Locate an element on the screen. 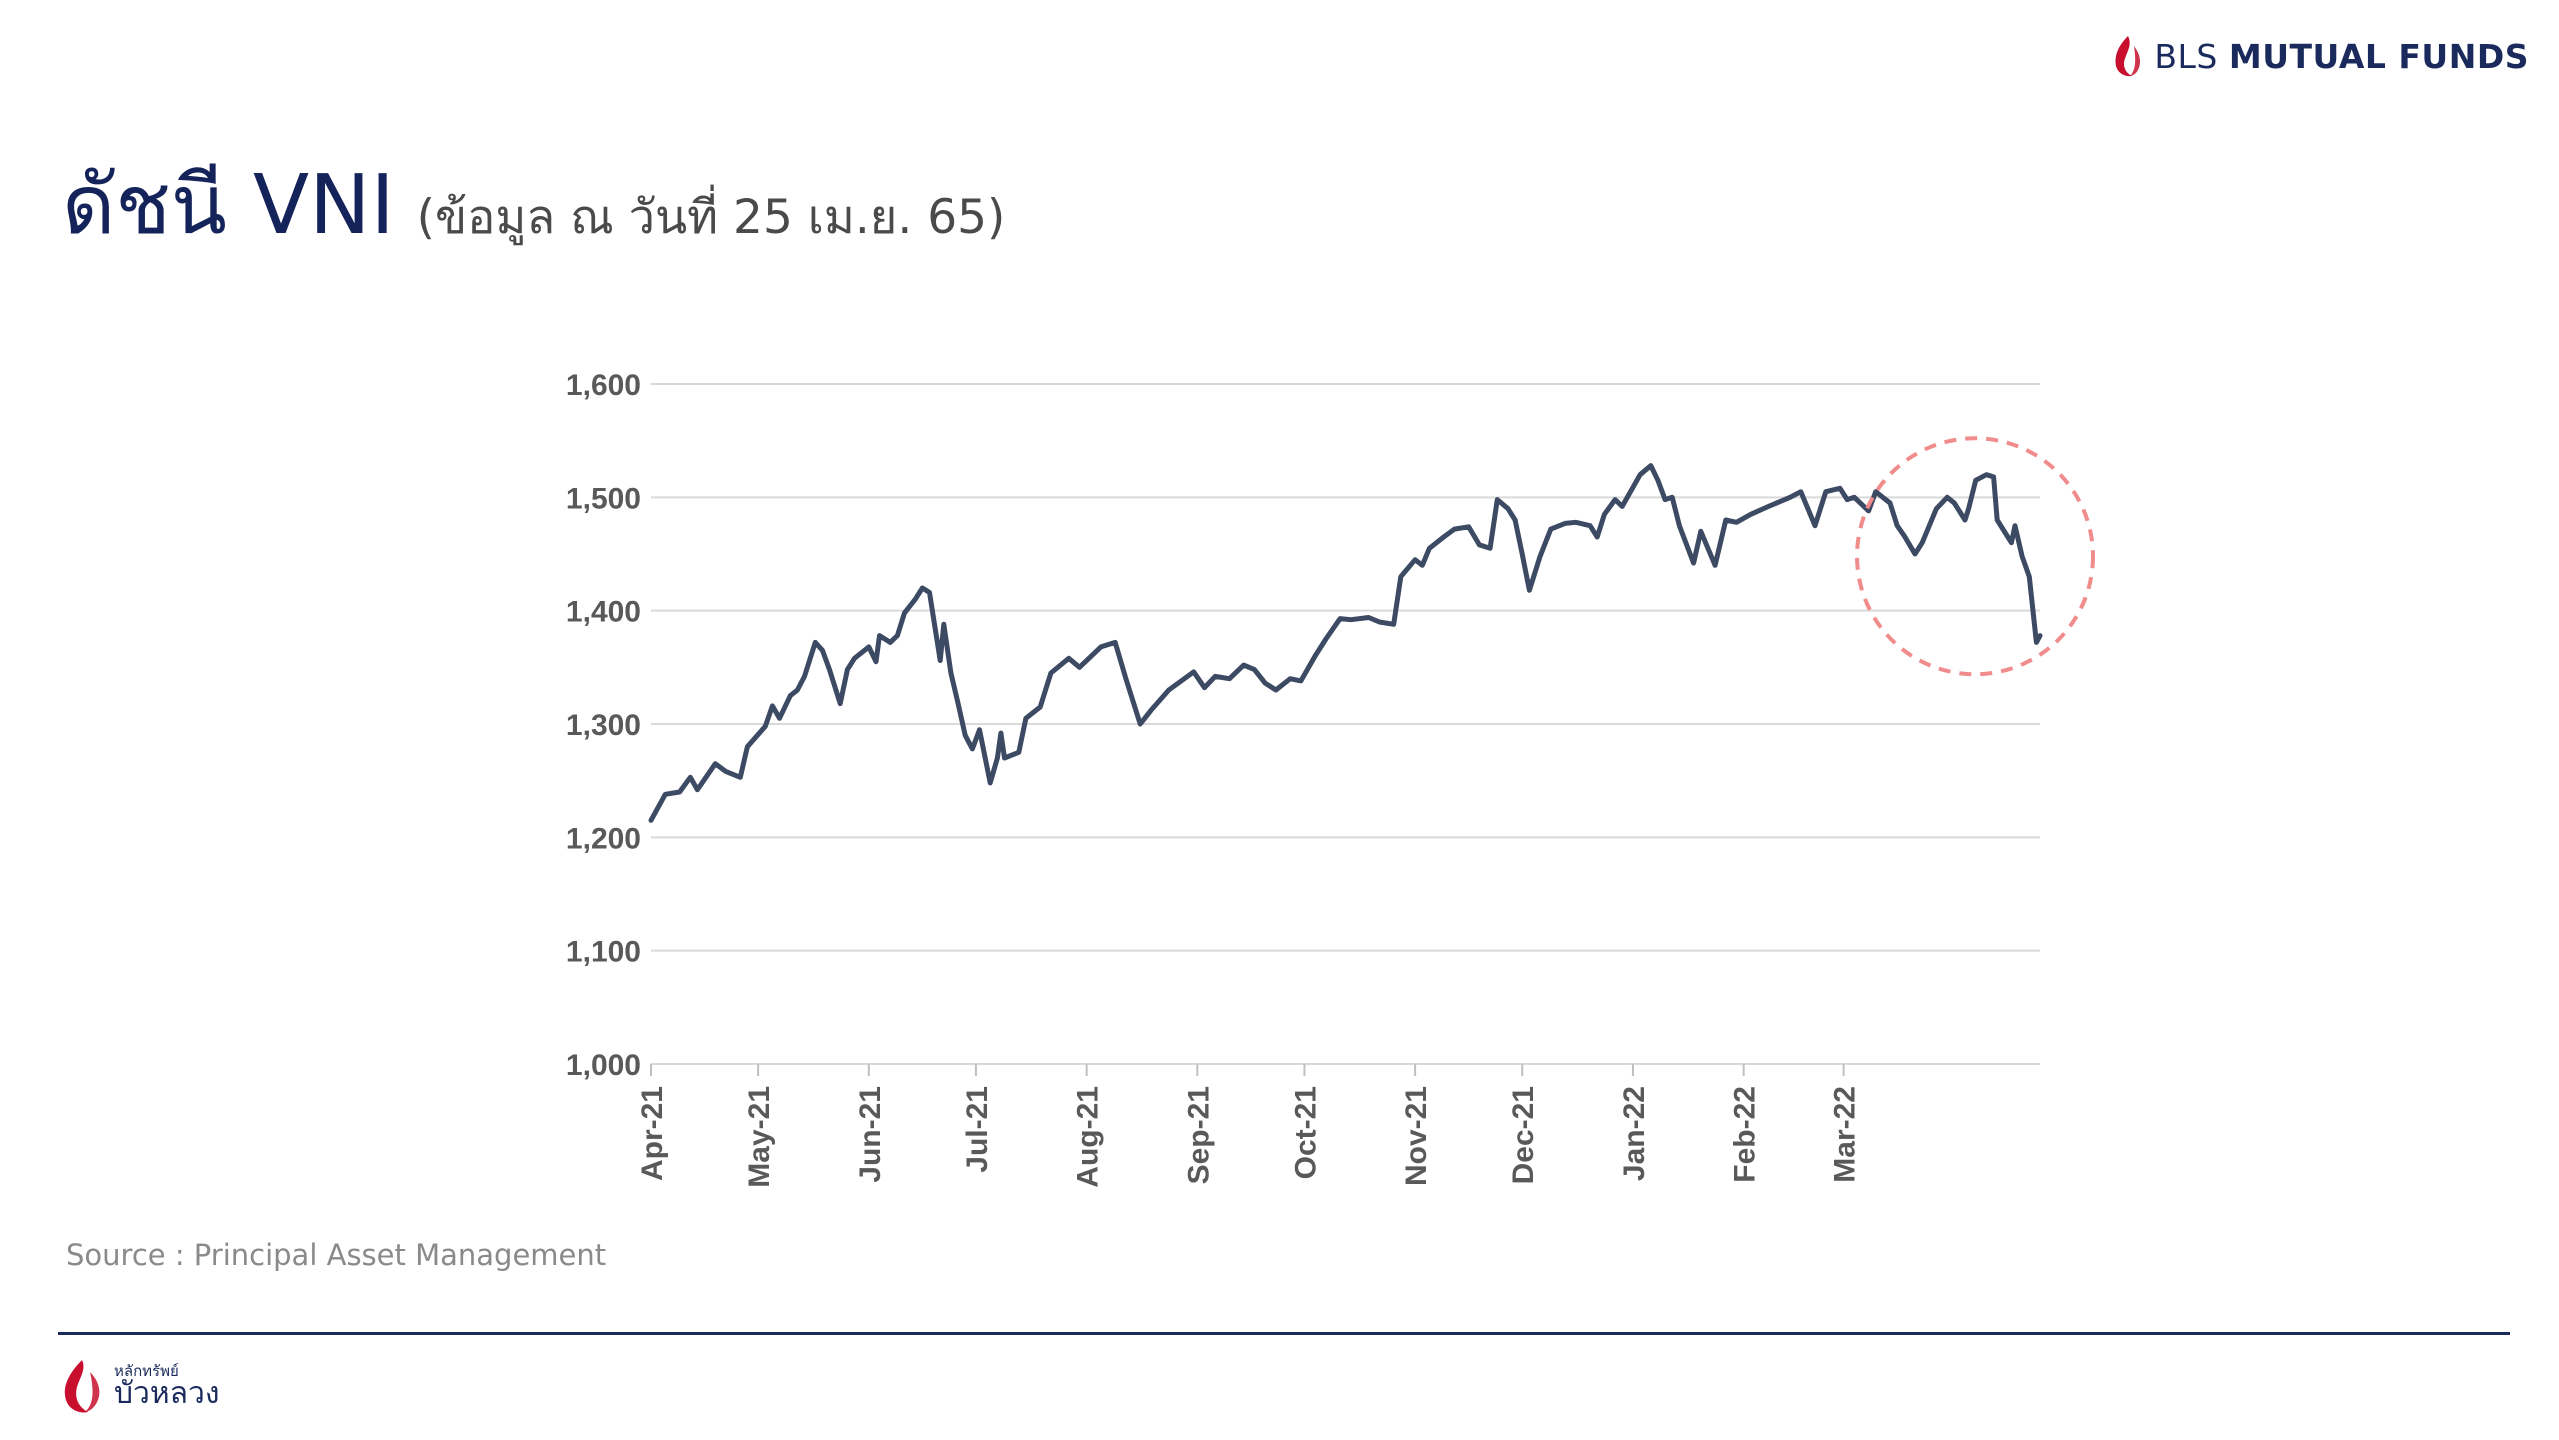 The width and height of the screenshot is (2559, 1440). brand-header: BLS MUTUAL FUNDS is located at coordinates (2319, 56).